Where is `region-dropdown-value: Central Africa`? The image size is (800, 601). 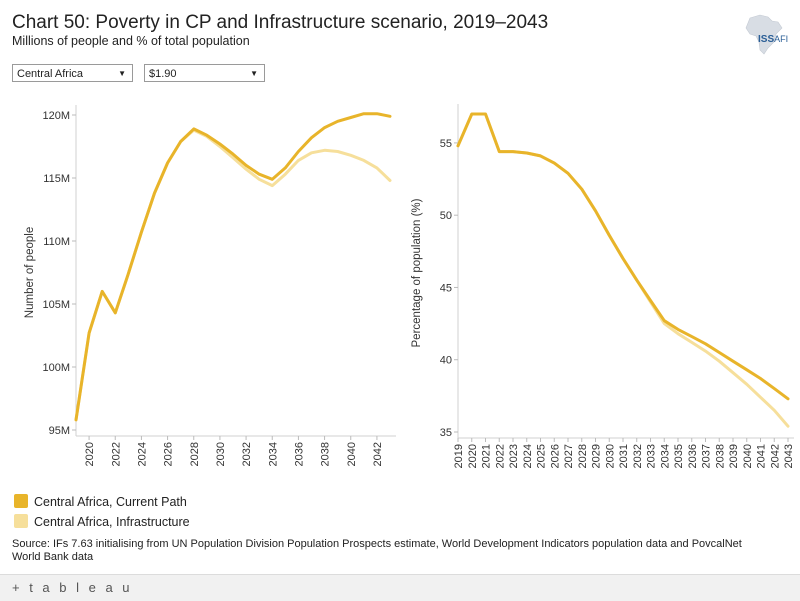
region-dropdown-value: Central Africa is located at coordinates (50, 74).